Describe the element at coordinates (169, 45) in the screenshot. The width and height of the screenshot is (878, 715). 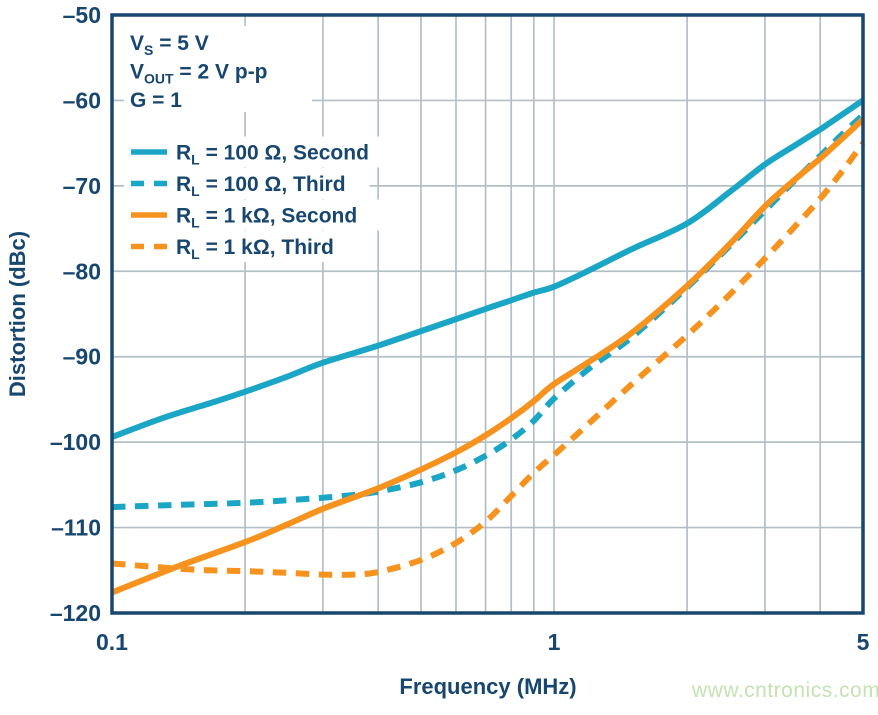
I see `annotation-line: VS = 5 V` at that location.